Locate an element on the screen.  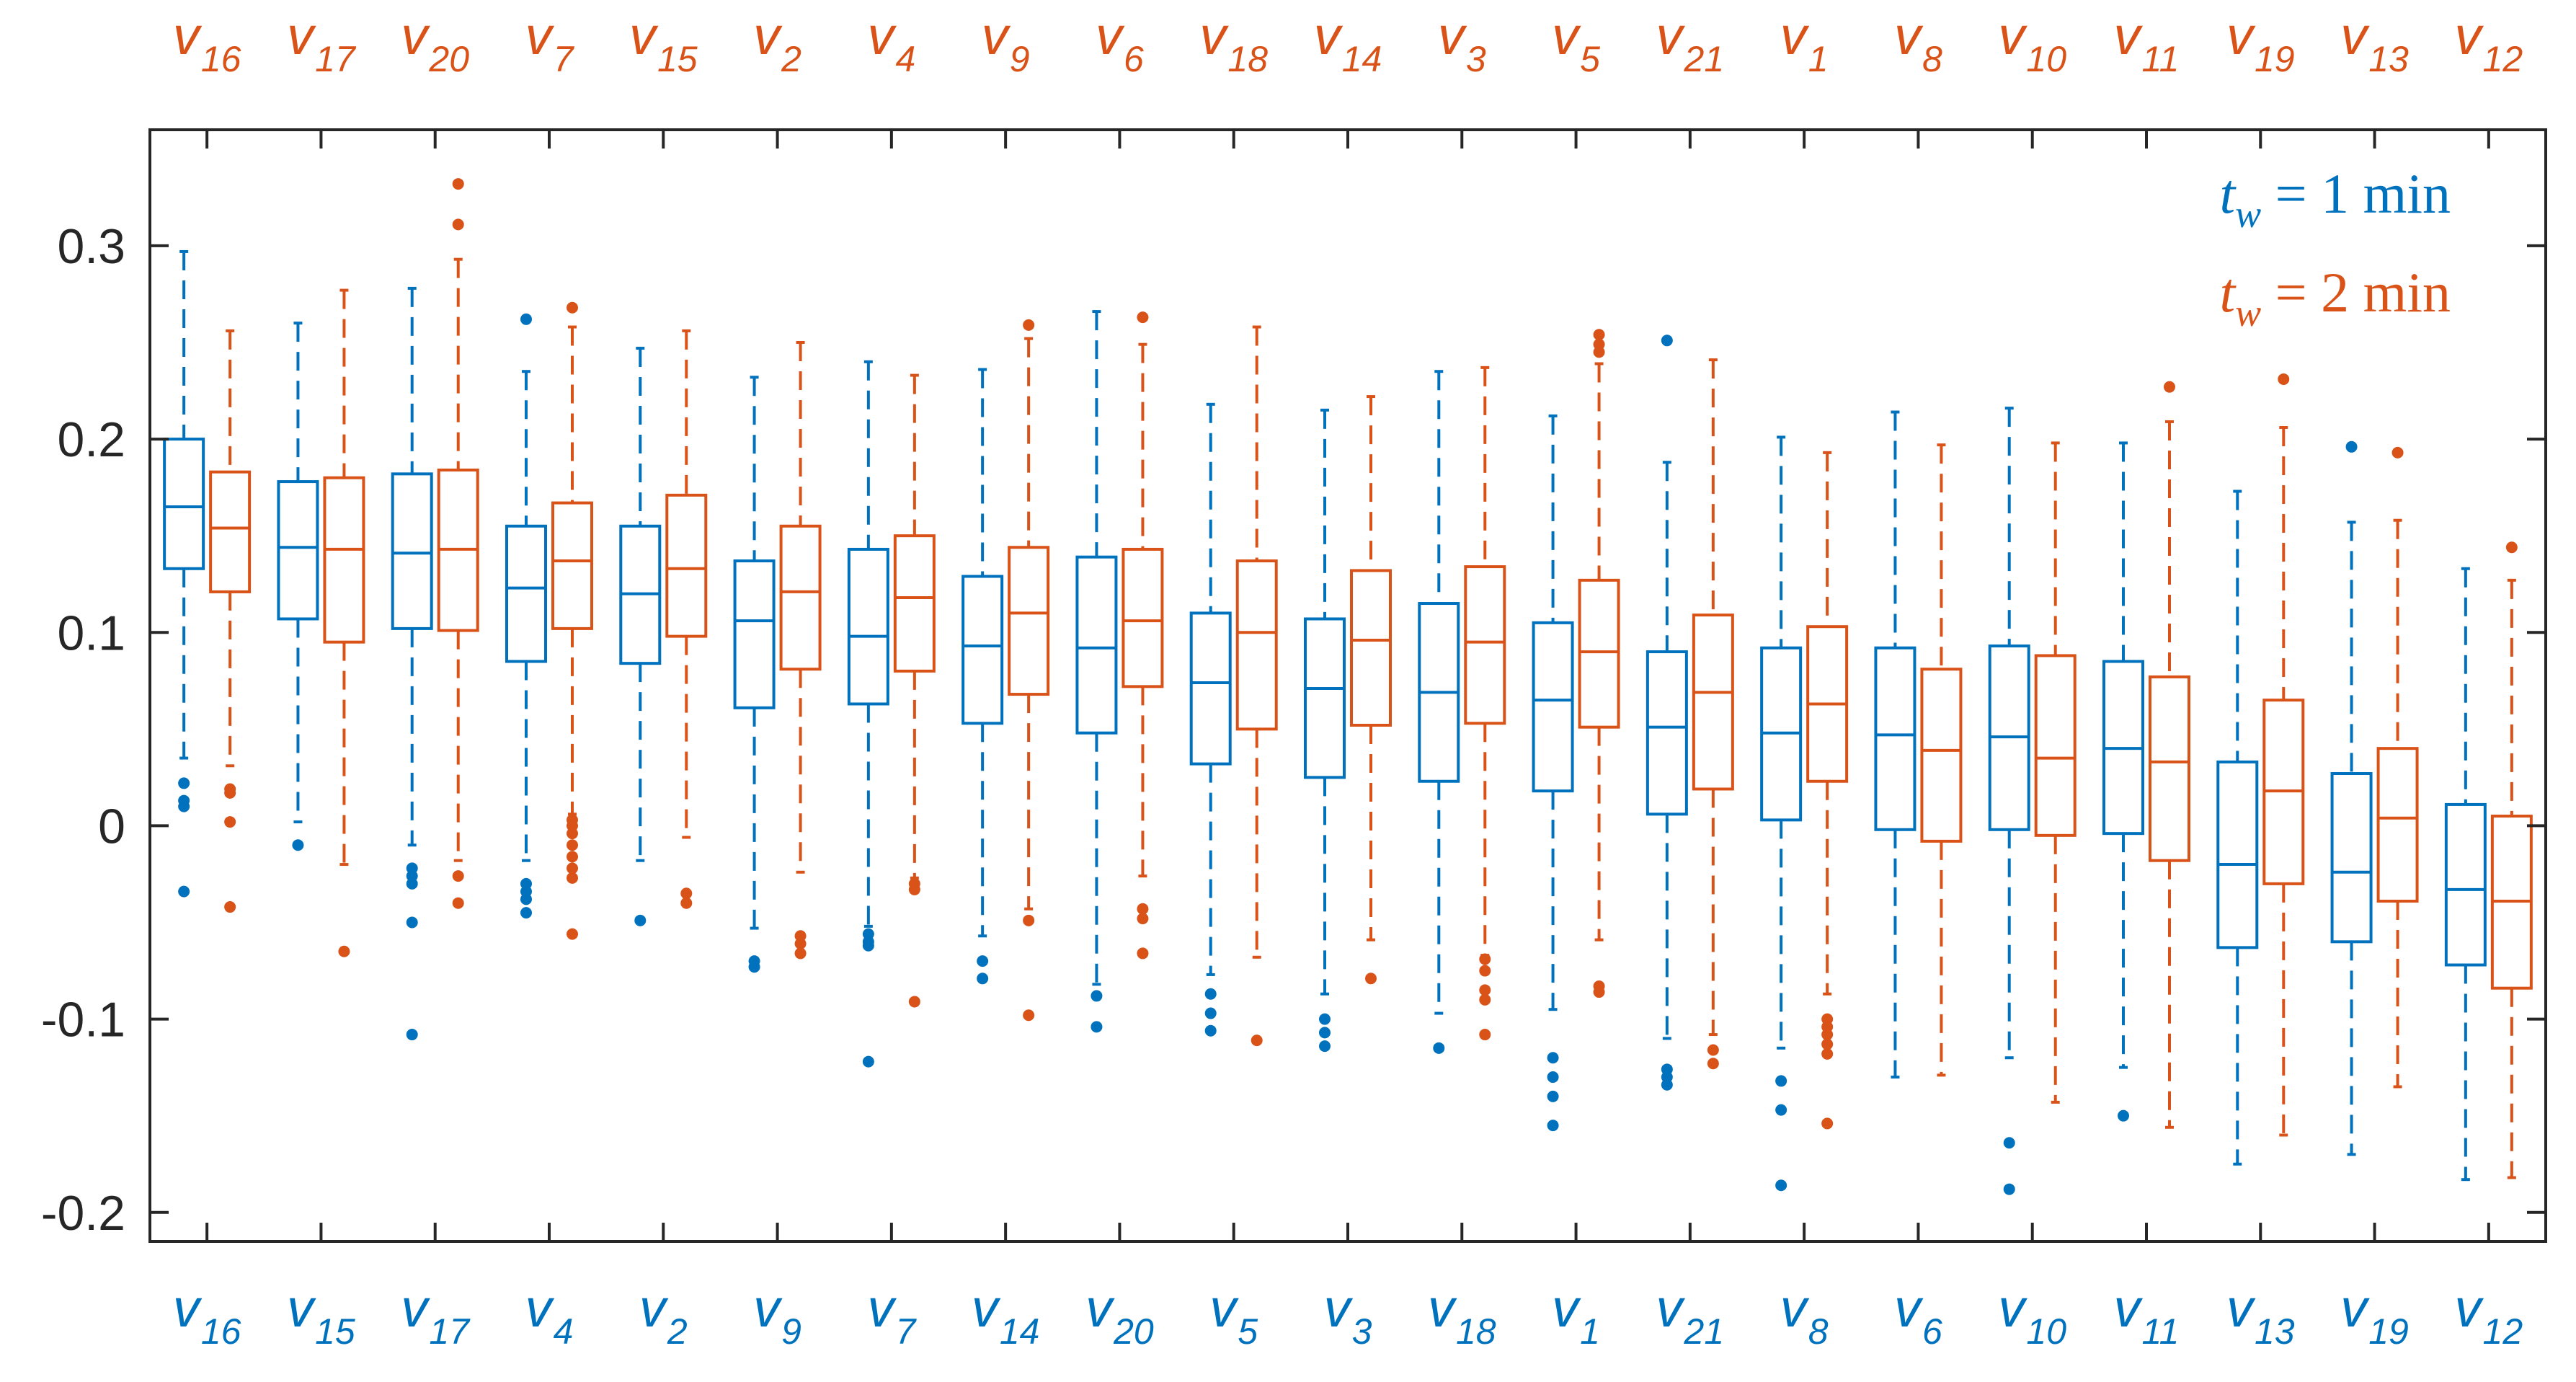
x-label-bottom: v20 is located at coordinates (1119, 1315).